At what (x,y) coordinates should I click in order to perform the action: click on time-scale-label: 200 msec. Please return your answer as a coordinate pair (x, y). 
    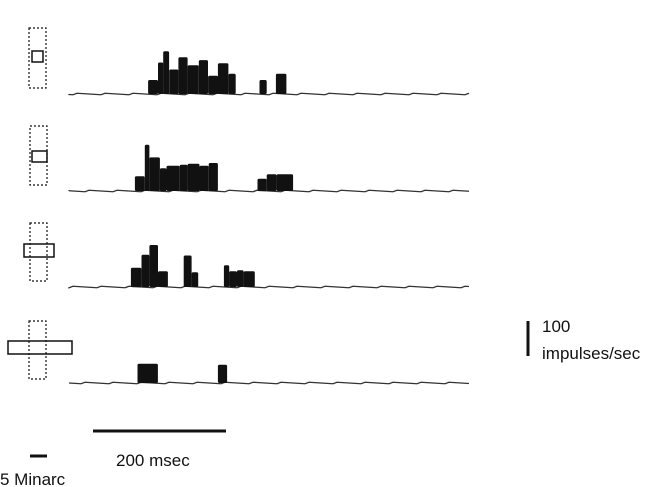
    Looking at the image, I should click on (153, 460).